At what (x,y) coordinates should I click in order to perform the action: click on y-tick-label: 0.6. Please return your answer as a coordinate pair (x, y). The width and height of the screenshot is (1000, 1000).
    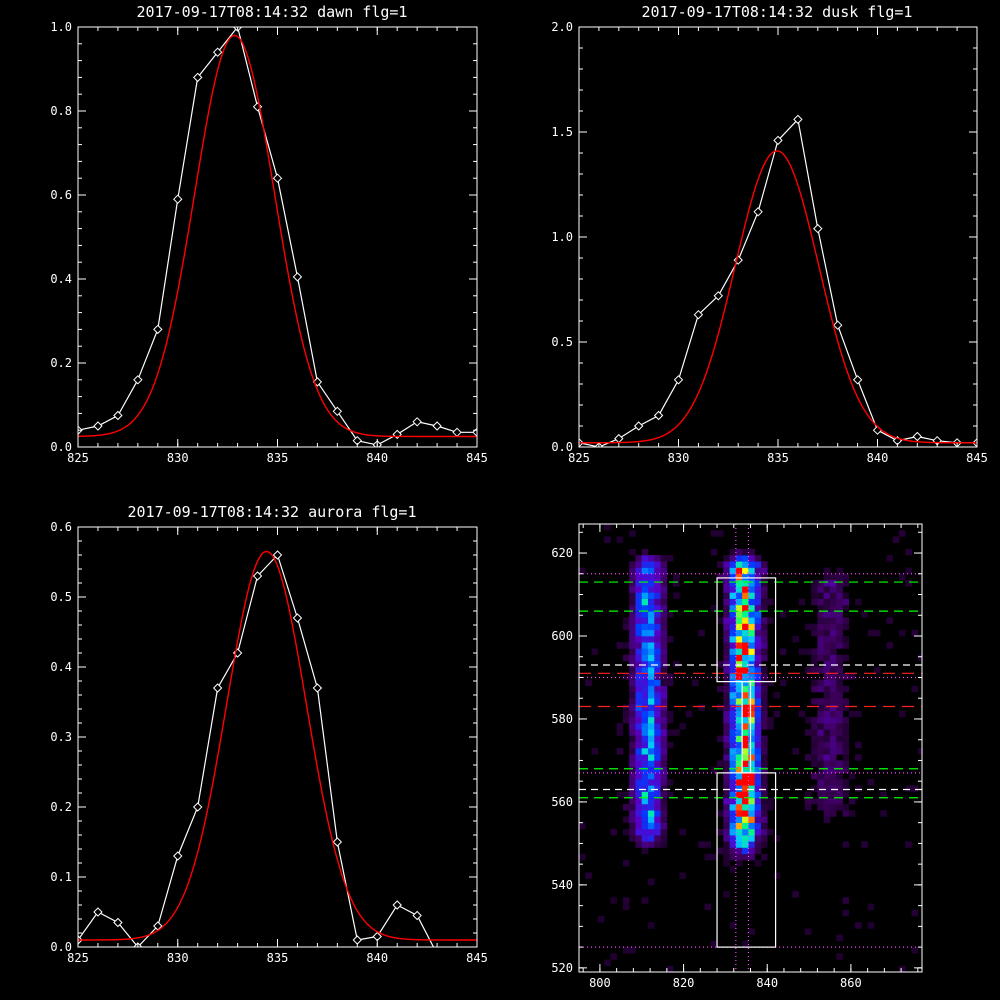
    Looking at the image, I should click on (61, 527).